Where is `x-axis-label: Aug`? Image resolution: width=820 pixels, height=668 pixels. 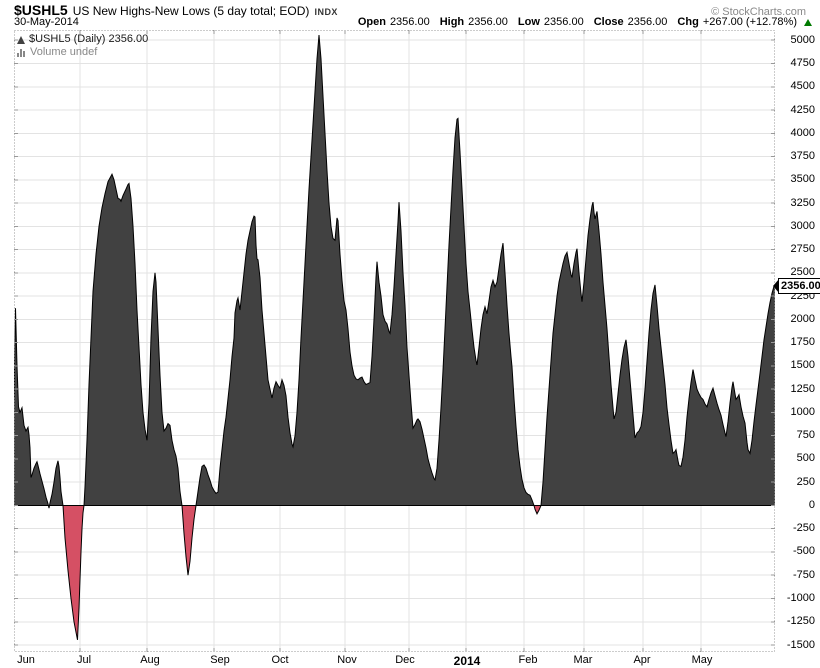 x-axis-label: Aug is located at coordinates (150, 660).